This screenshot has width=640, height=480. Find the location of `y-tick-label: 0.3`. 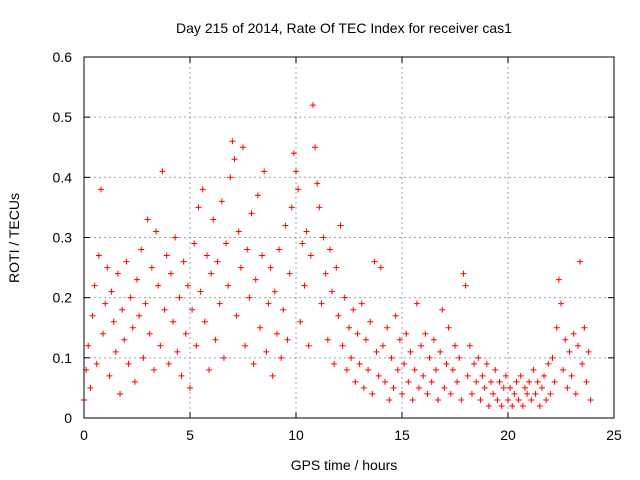

y-tick-label: 0.3 is located at coordinates (63, 238).